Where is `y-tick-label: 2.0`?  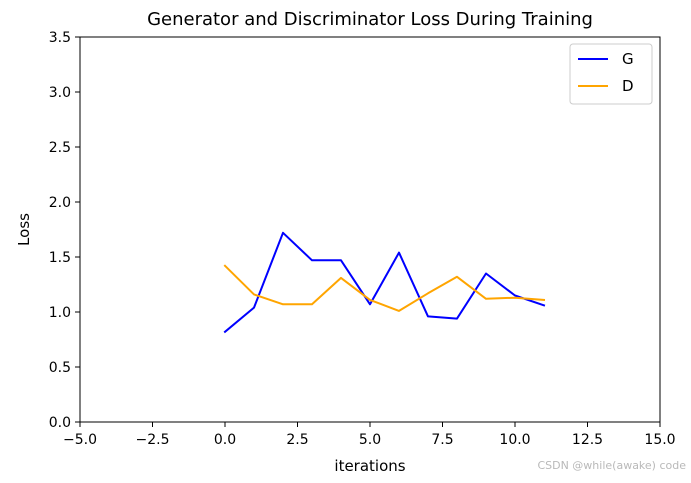
y-tick-label: 2.0 is located at coordinates (60, 203).